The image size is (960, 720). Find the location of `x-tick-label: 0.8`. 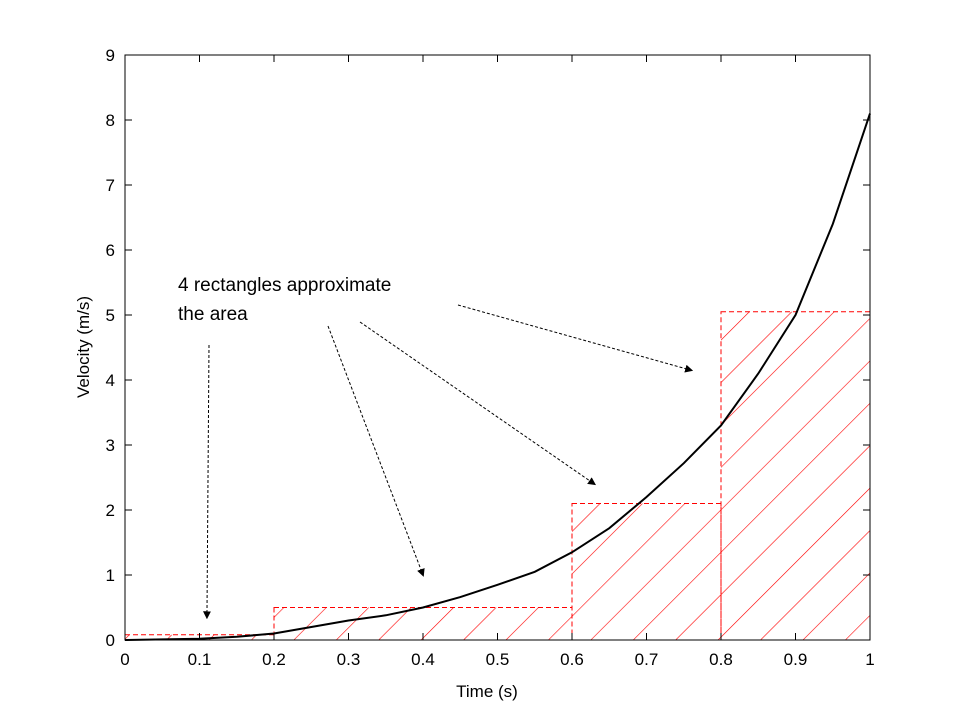

x-tick-label: 0.8 is located at coordinates (721, 659).